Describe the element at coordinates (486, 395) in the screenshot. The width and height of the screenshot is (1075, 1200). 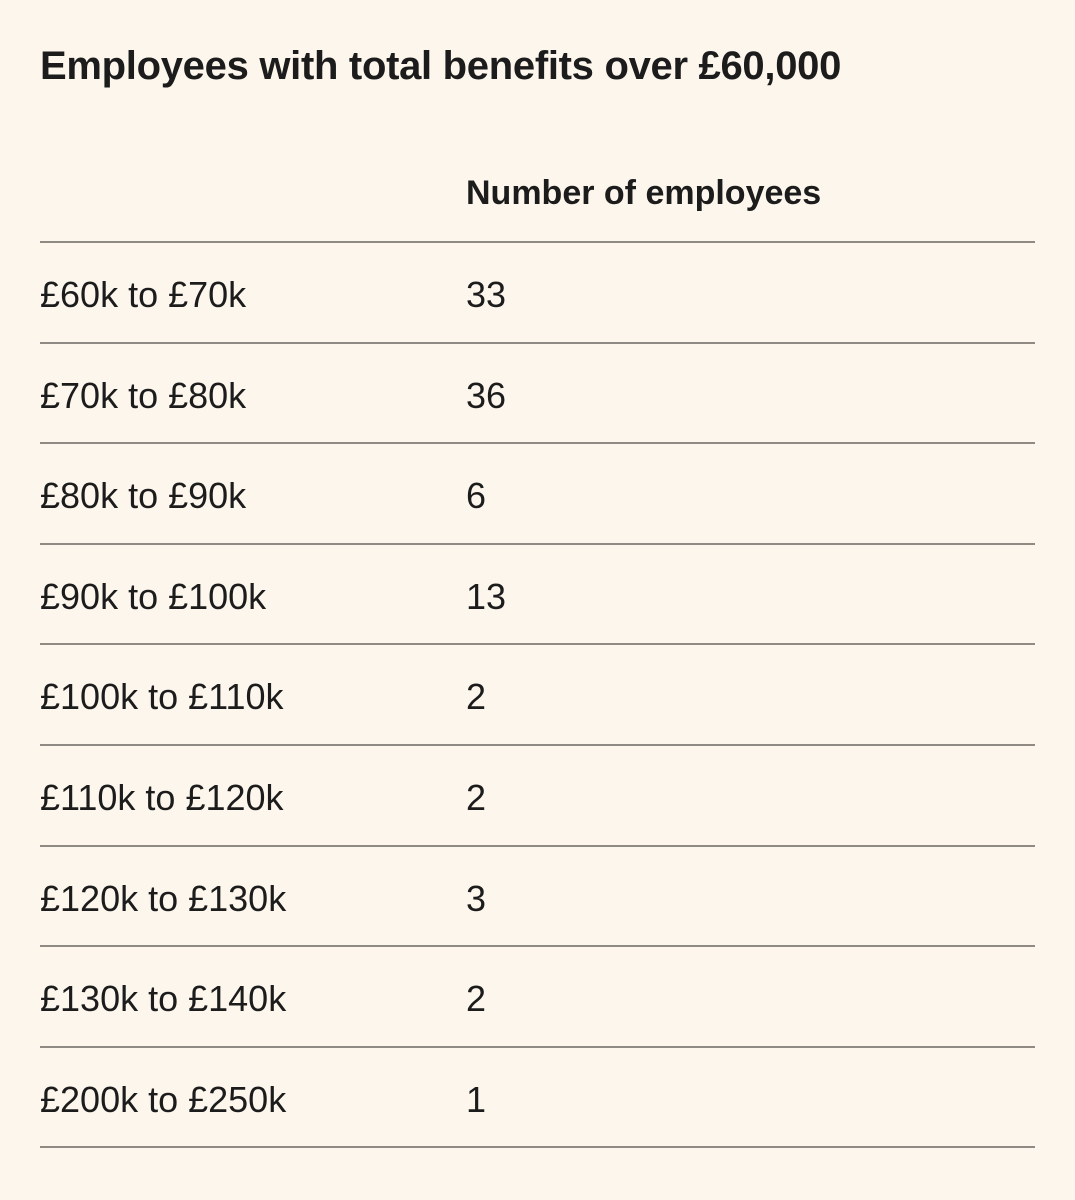
I see `count-cell: 36` at that location.